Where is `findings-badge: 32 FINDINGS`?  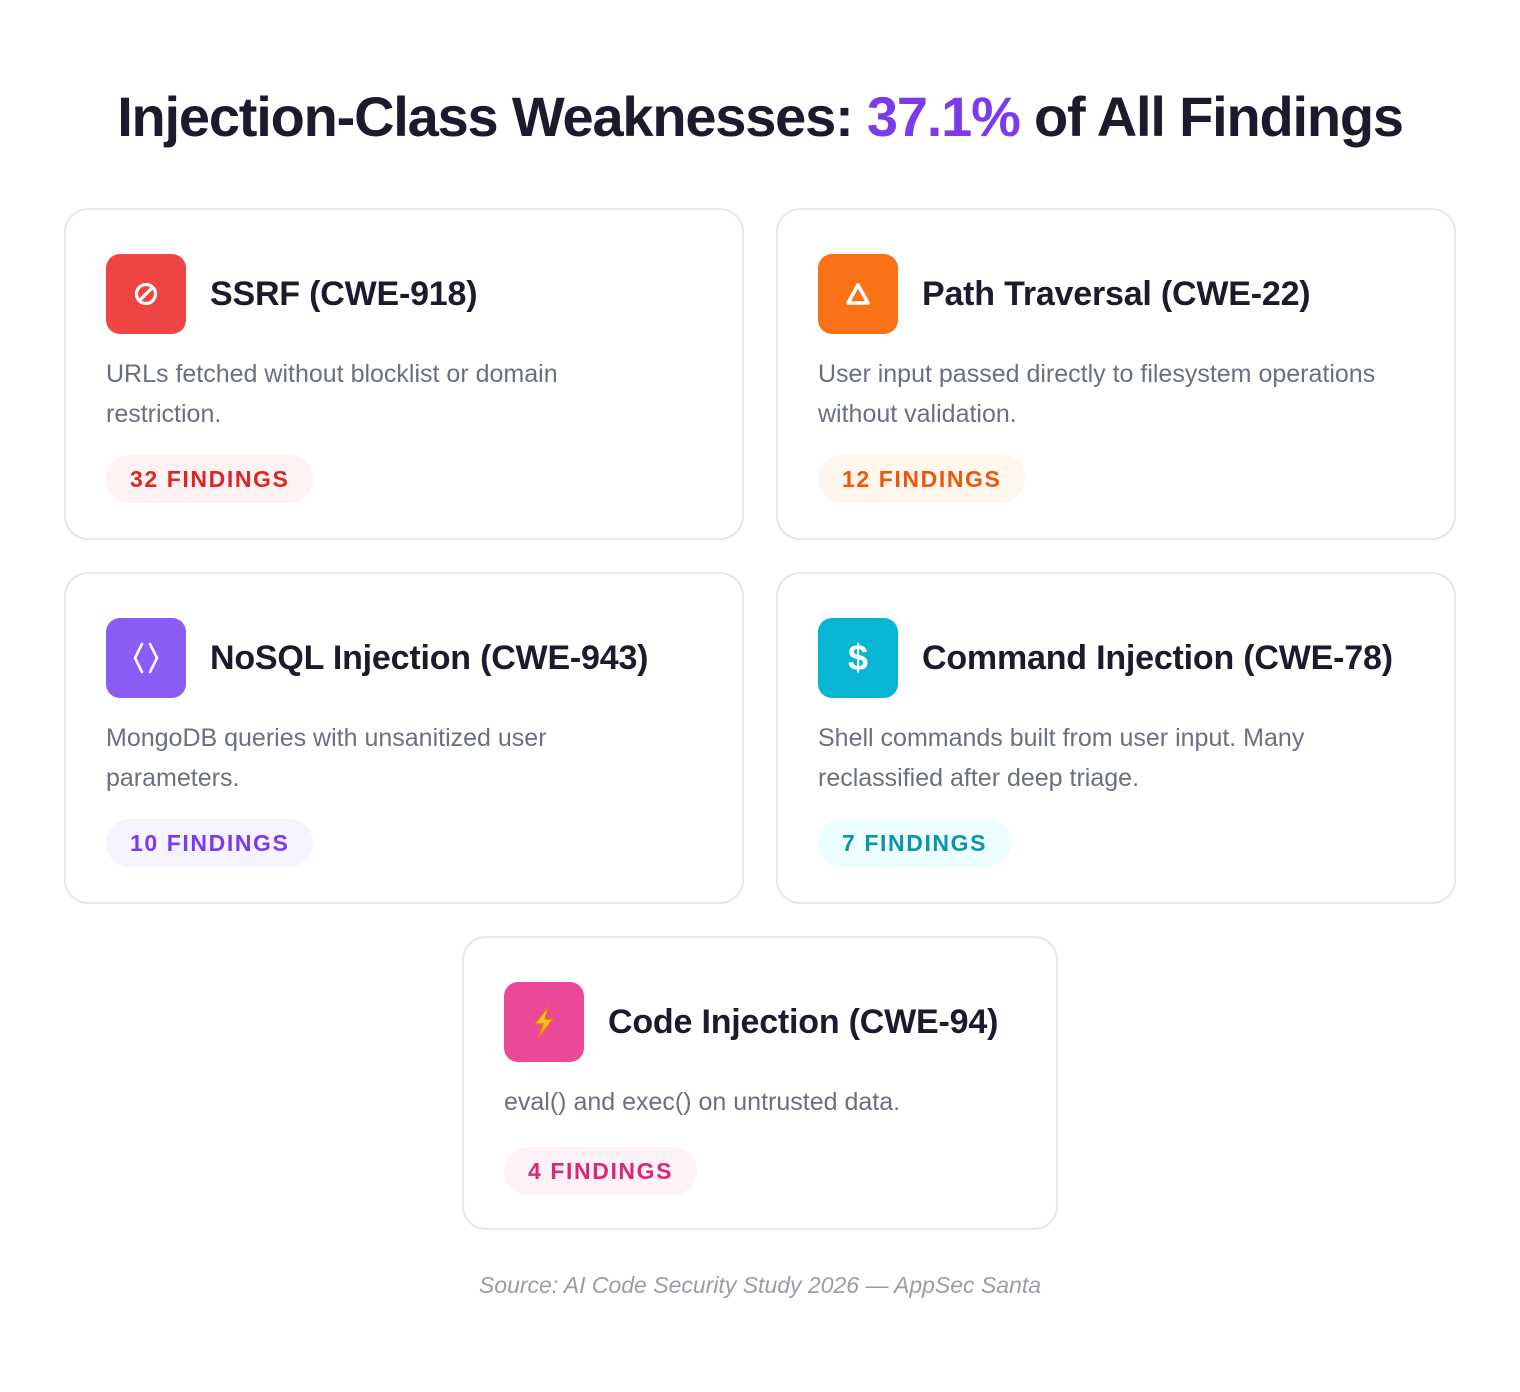
findings-badge: 32 FINDINGS is located at coordinates (210, 479).